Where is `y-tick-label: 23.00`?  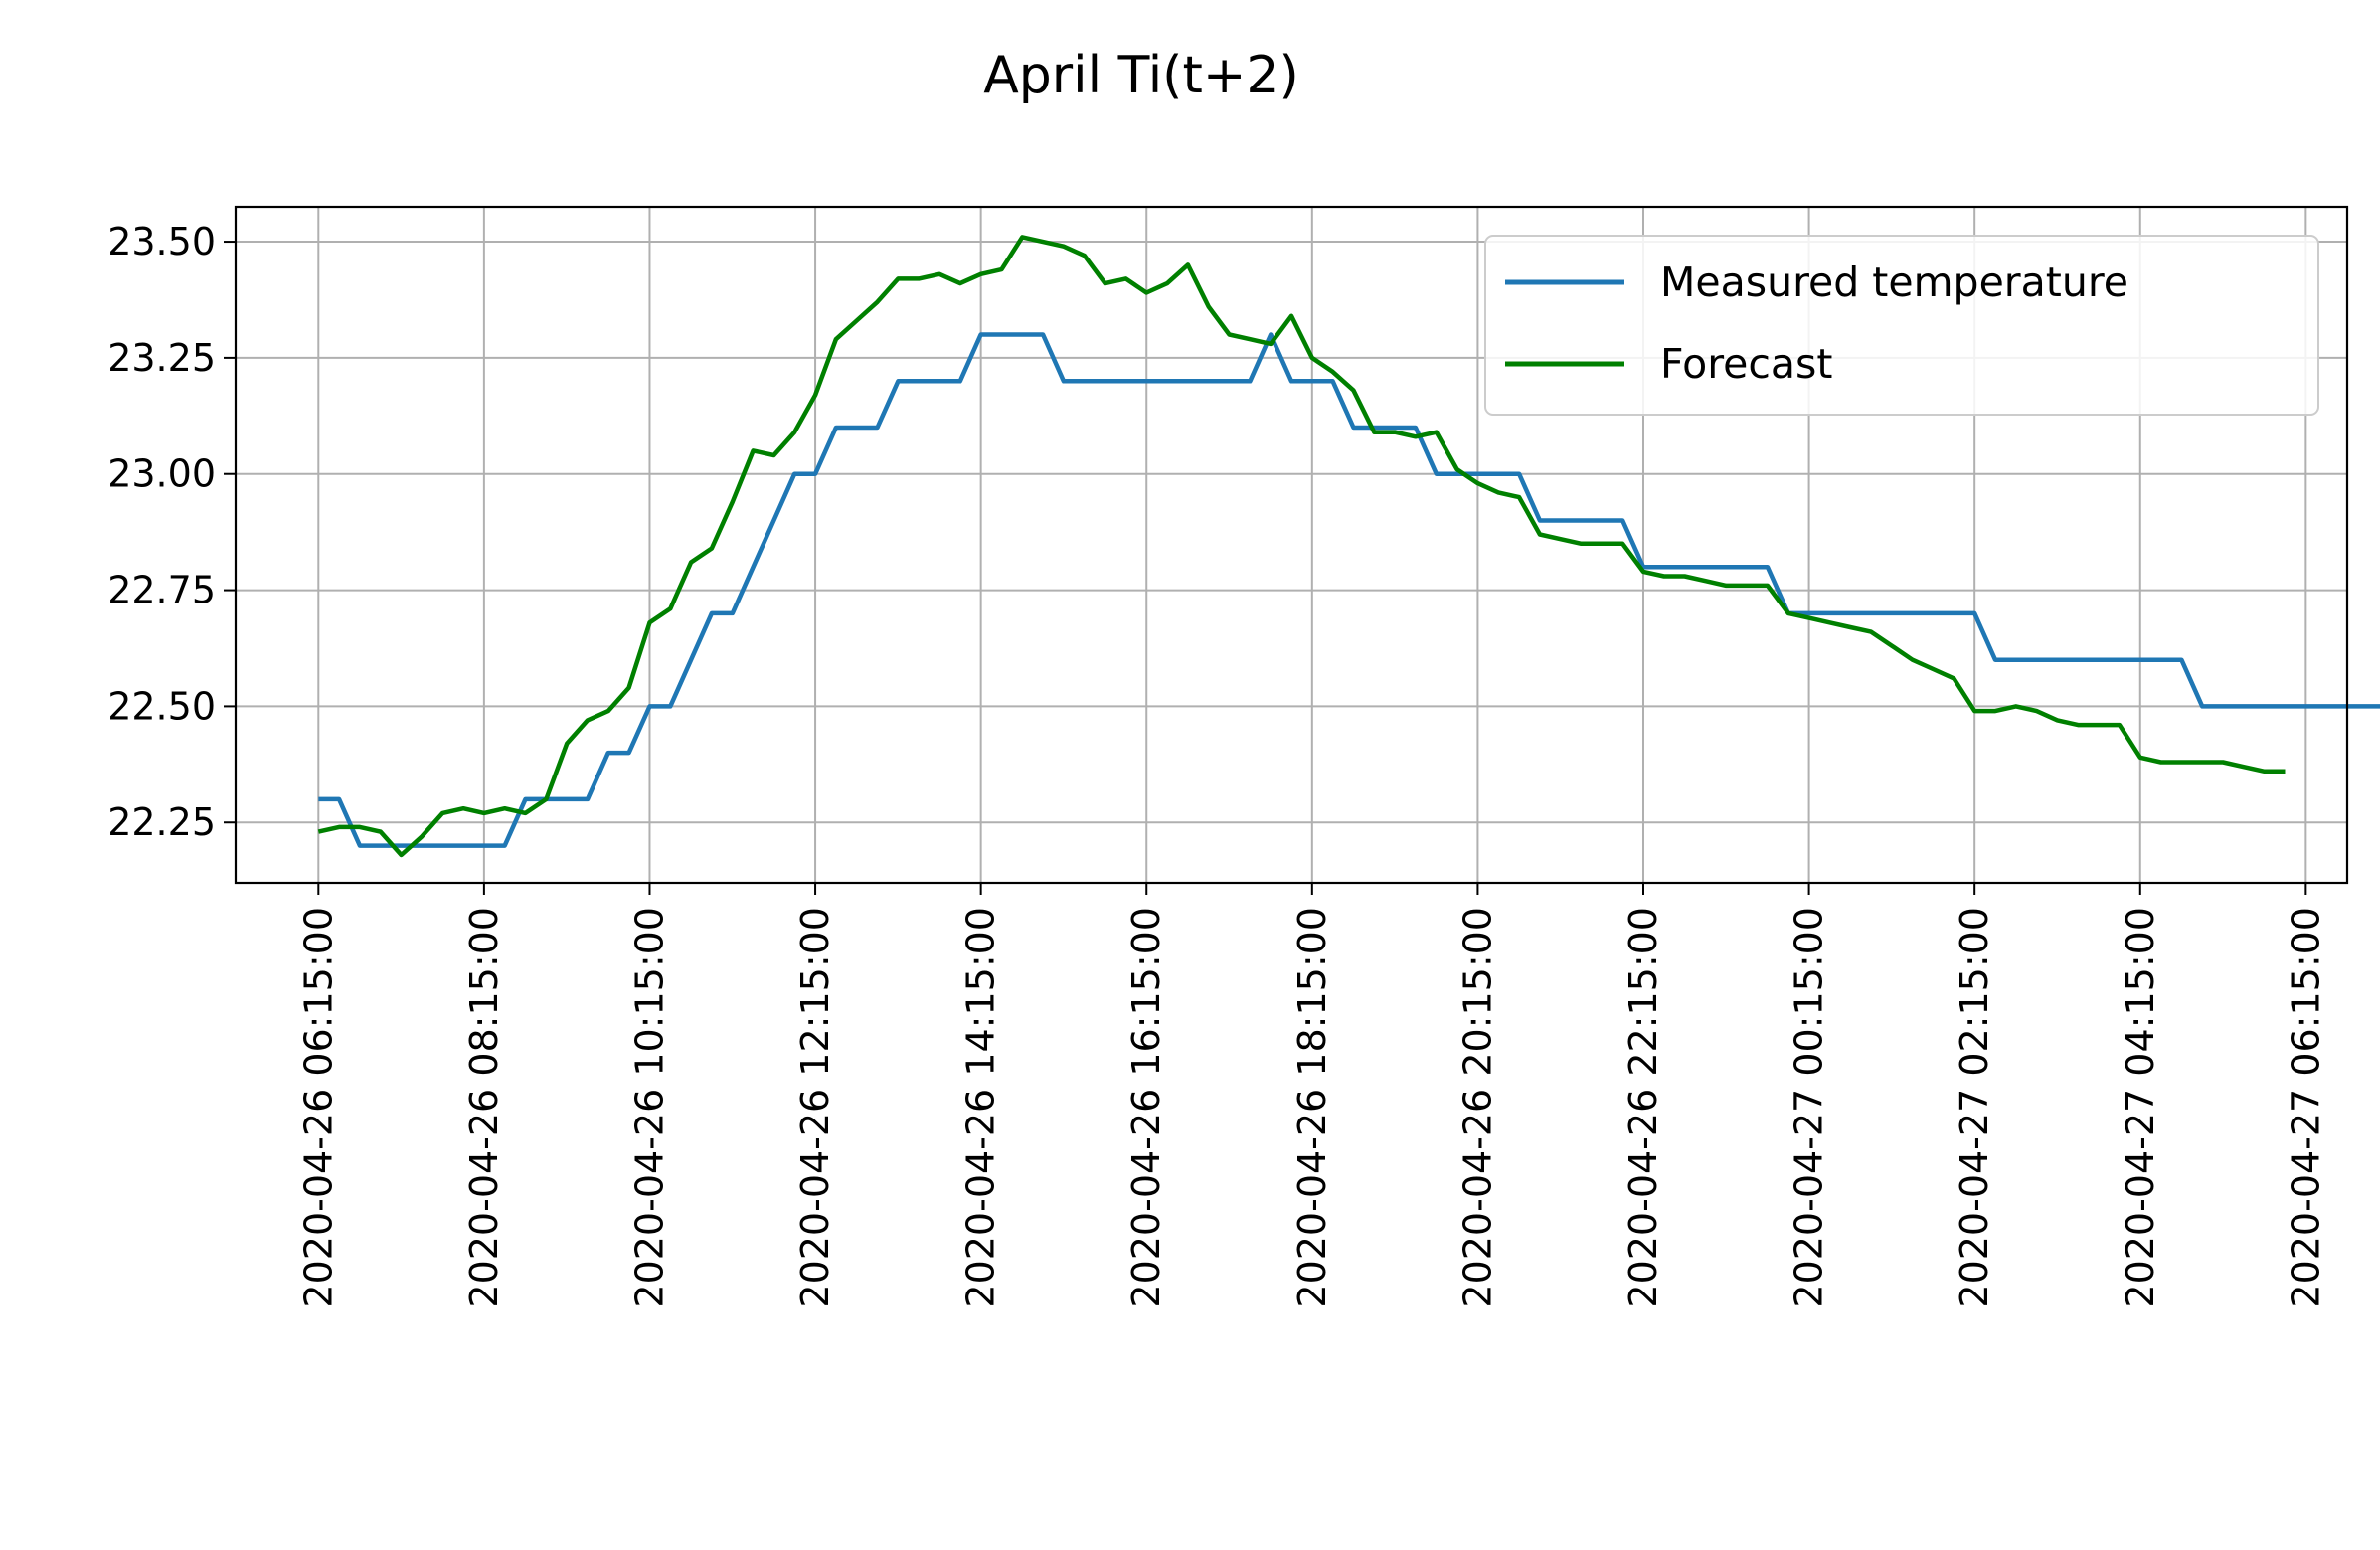
y-tick-label: 23.00 is located at coordinates (161, 474).